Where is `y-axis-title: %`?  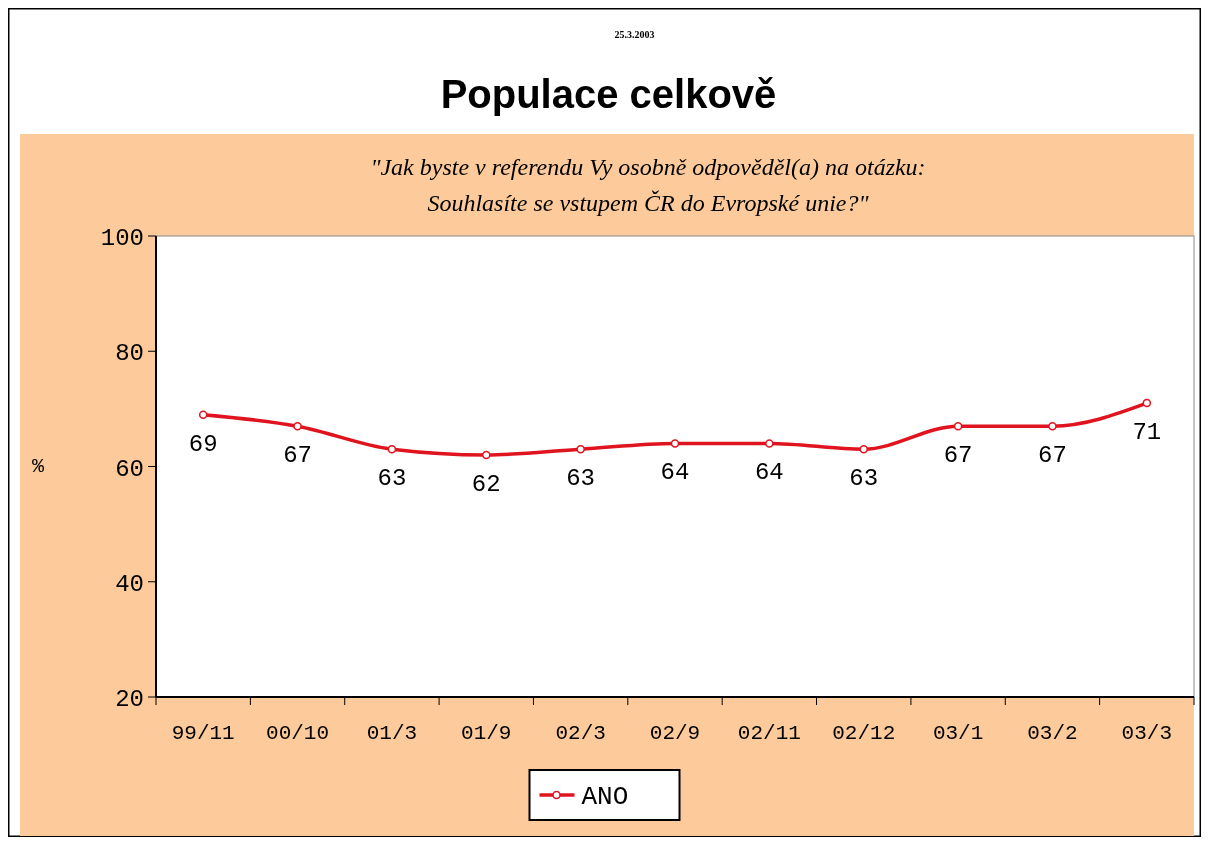
y-axis-title: % is located at coordinates (38, 466).